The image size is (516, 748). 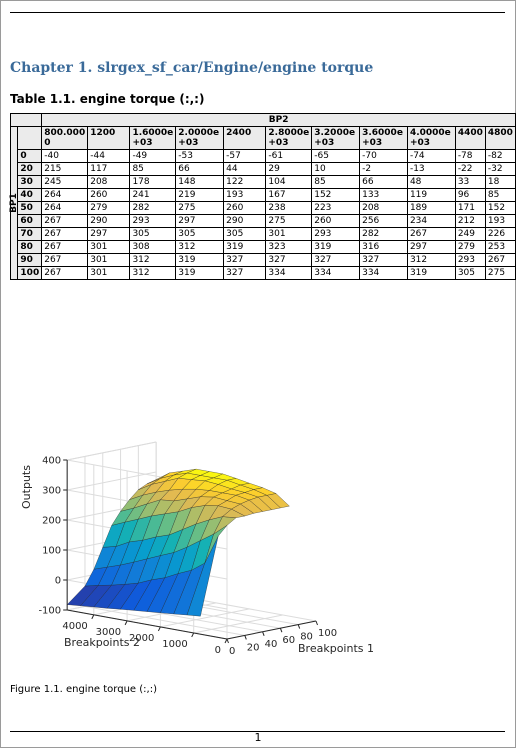 What do you see at coordinates (245, 208) in the screenshot?
I see `table-cell: 260` at bounding box center [245, 208].